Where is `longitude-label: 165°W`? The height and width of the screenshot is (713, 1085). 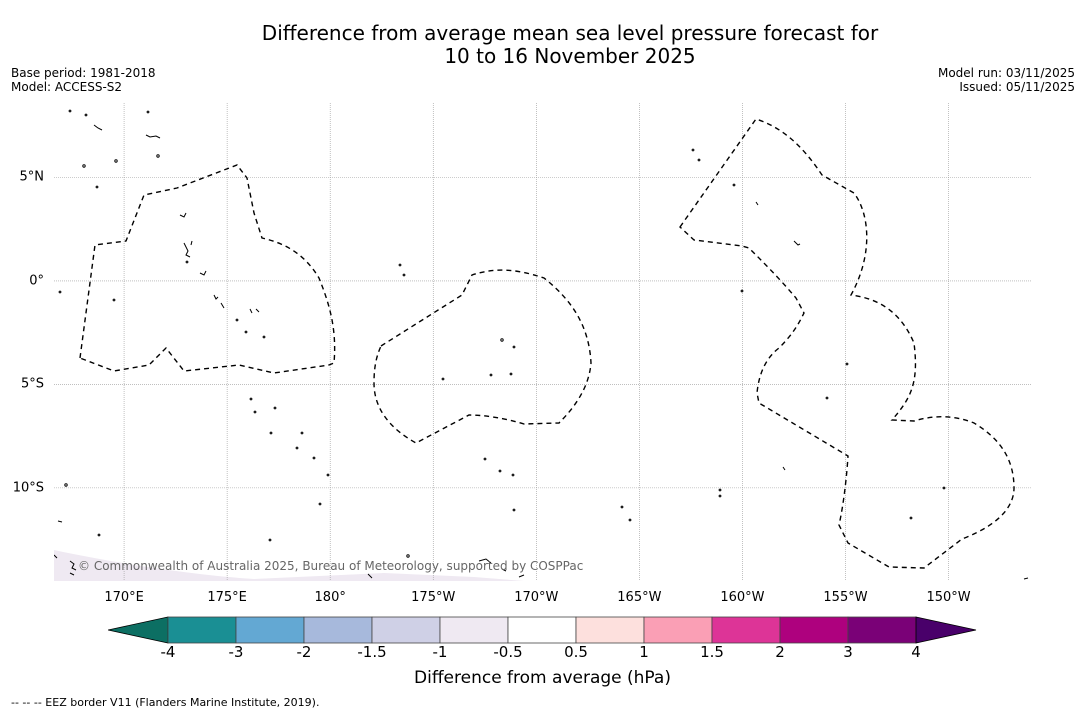 longitude-label: 165°W is located at coordinates (639, 597).